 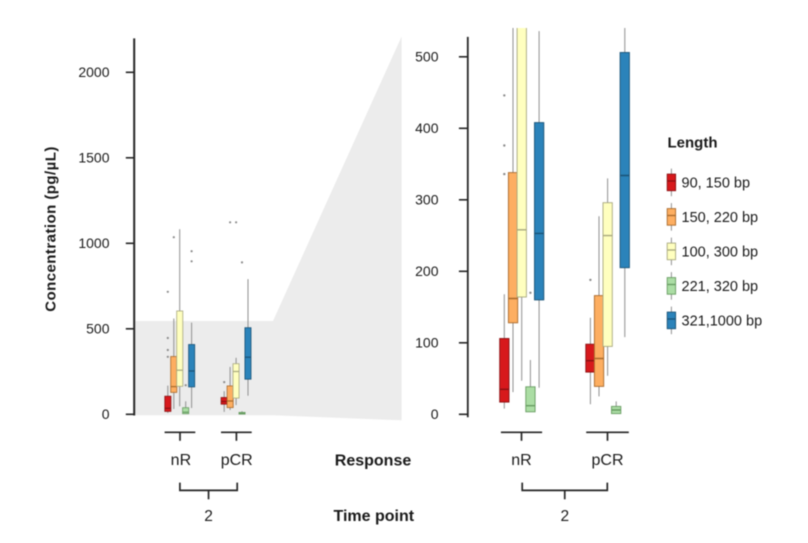 I want to click on svg-text: Concentration (pg/µL), so click(x=51, y=229).